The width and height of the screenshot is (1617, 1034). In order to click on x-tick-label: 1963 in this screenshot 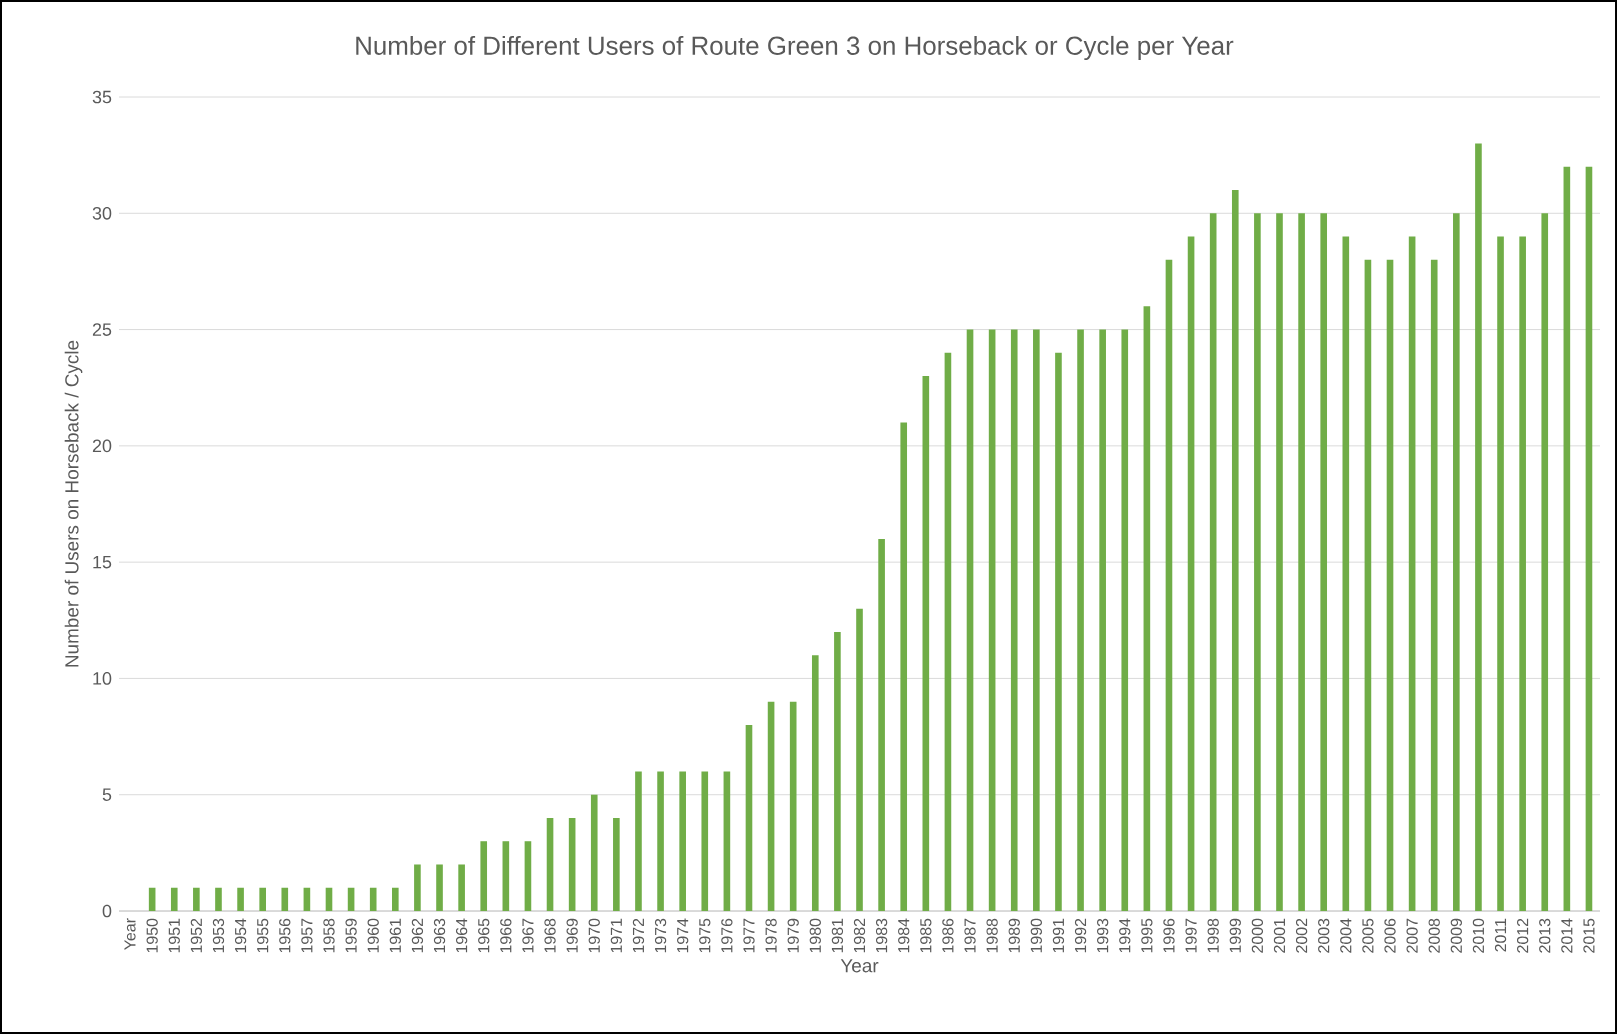, I will do `click(439, 935)`.